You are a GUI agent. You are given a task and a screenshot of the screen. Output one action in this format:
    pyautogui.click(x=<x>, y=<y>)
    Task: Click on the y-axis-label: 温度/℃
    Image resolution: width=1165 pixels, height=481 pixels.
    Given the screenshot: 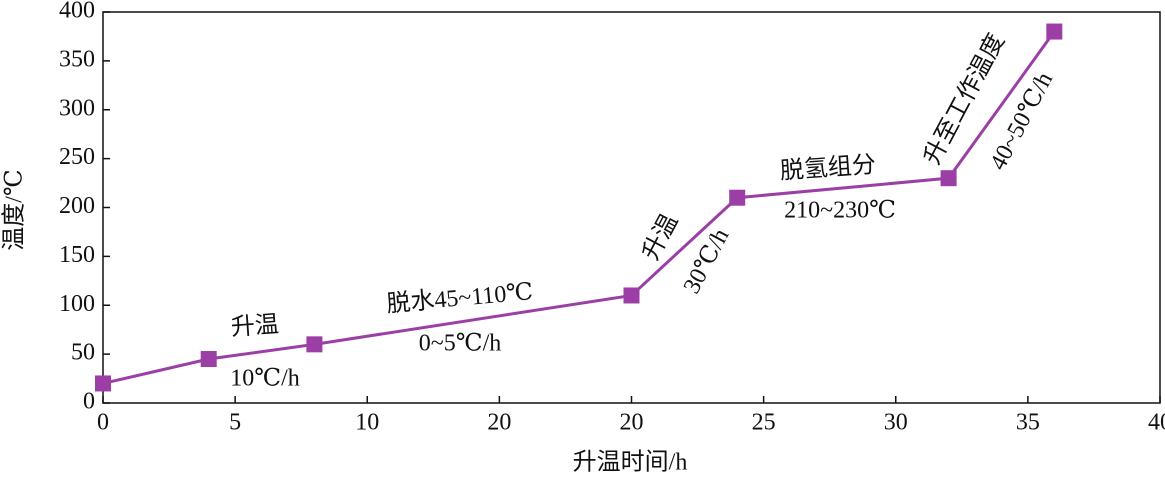 What is the action you would take?
    pyautogui.click(x=14, y=210)
    